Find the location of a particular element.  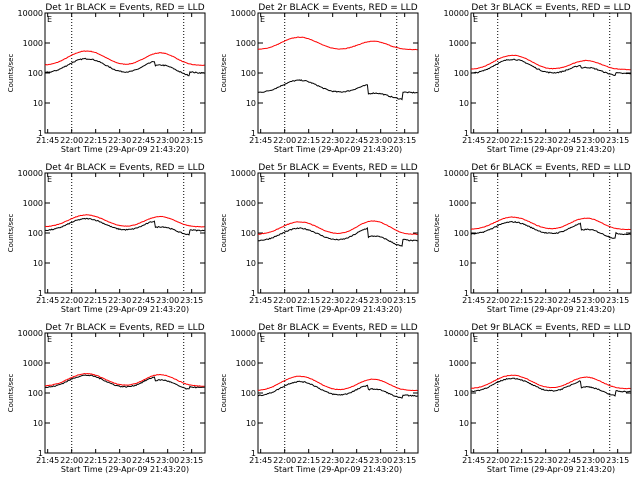

panel-title: Det 7r BLACK = Events, RED = LLD is located at coordinates (124, 328).